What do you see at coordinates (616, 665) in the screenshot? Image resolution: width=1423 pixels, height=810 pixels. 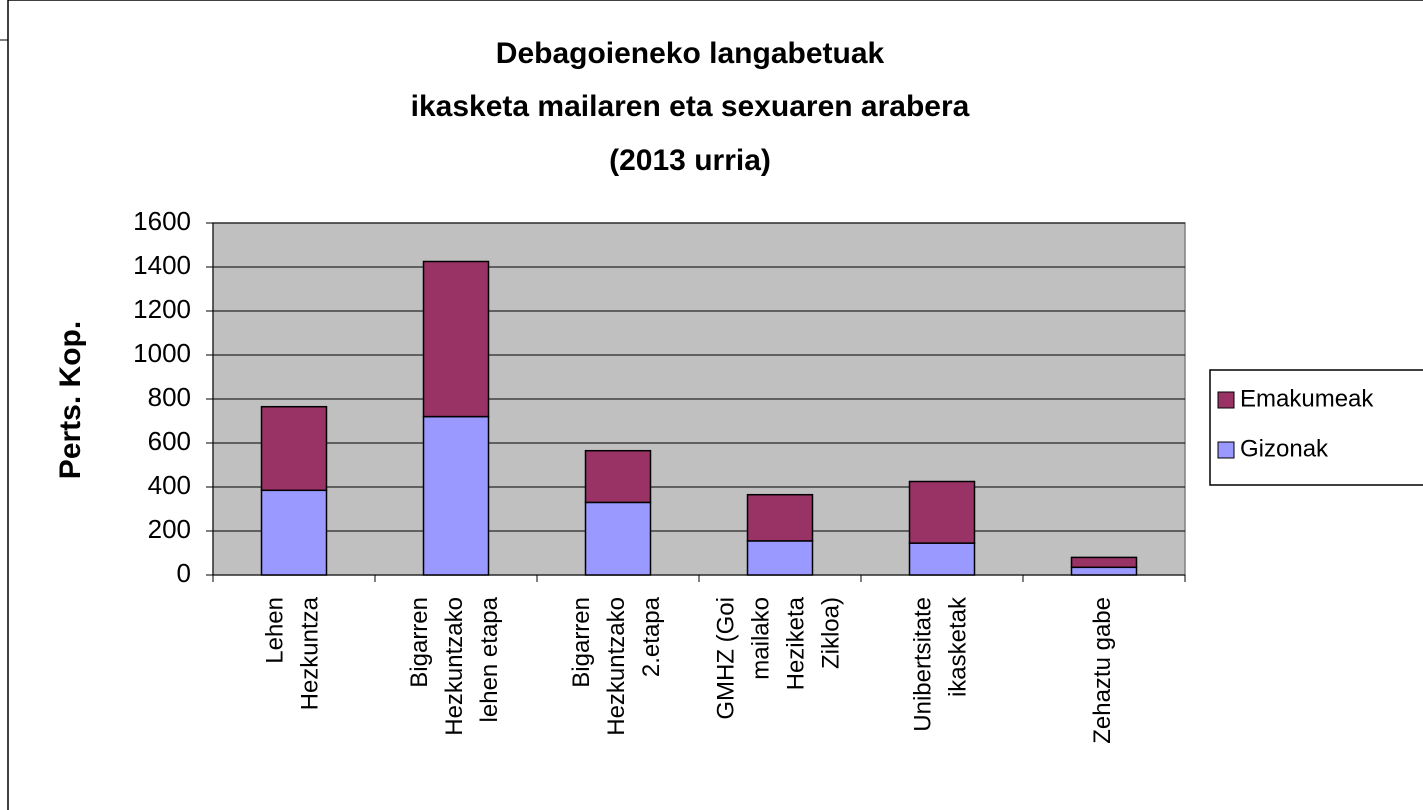 I see `x-tick-label: Bigarren Hezkuntzako 2.etapa` at bounding box center [616, 665].